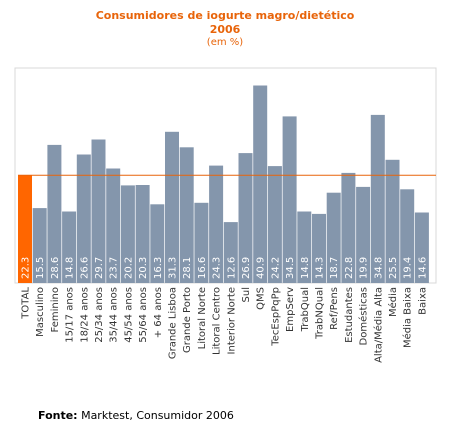 Image resolution: width=450 pixels, height=433 pixels. What do you see at coordinates (275, 317) in the screenshot?
I see `category-label-17: TecEspPqPp` at bounding box center [275, 317].